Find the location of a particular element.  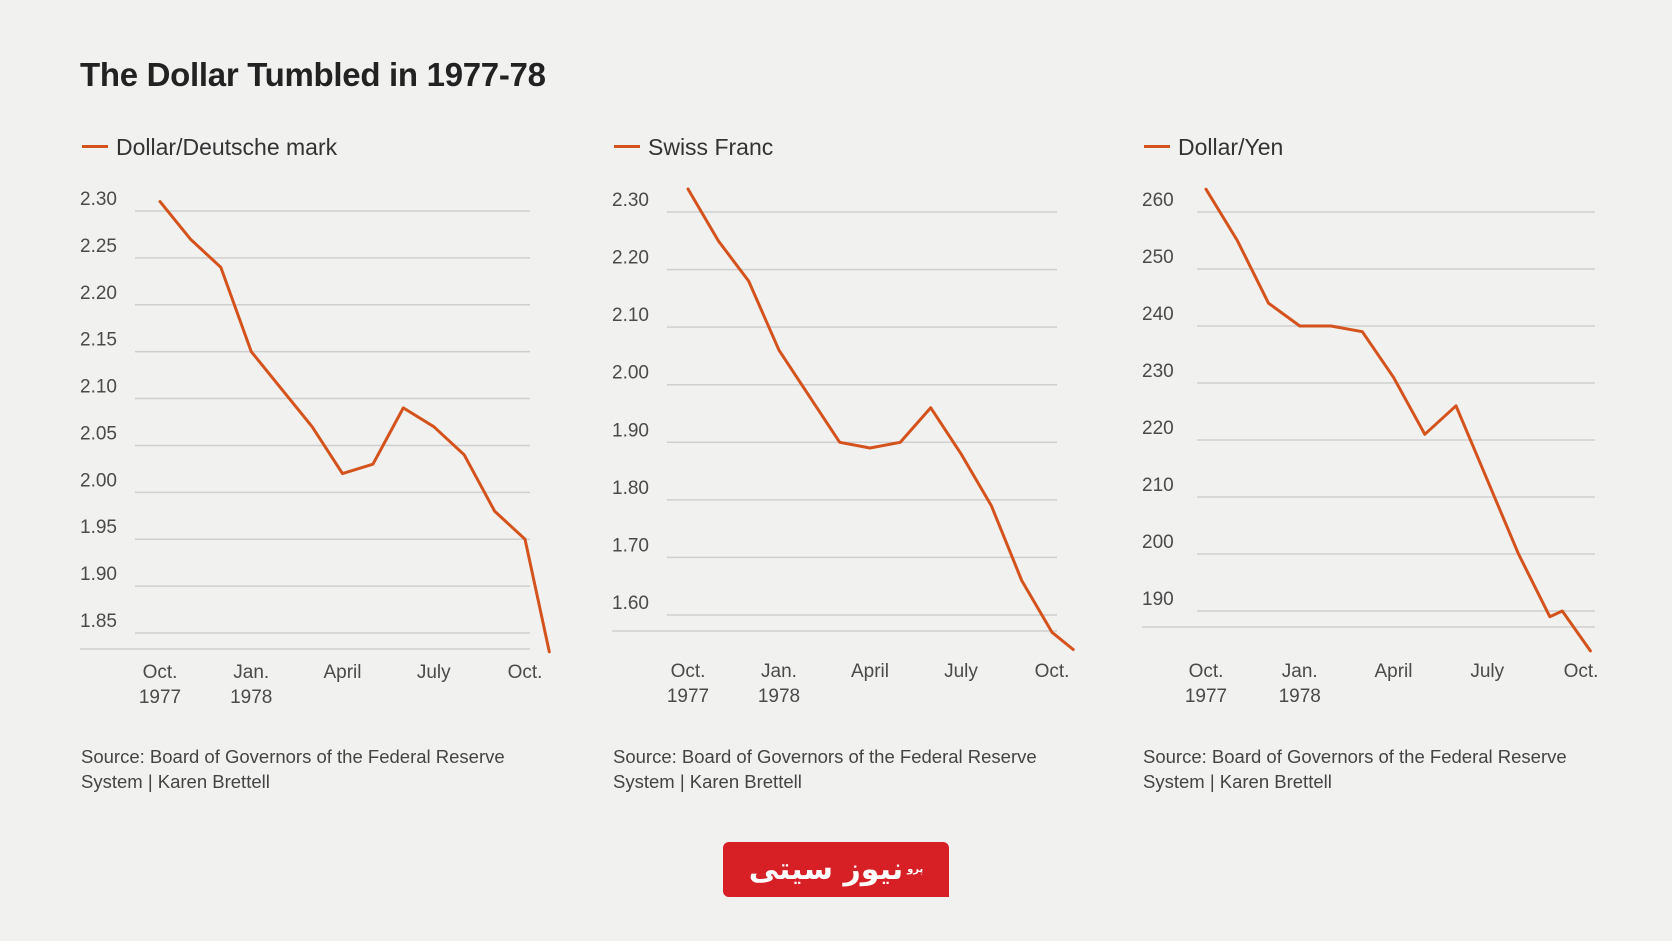

brand-logo: پرونیوز سیتی is located at coordinates (836, 869).